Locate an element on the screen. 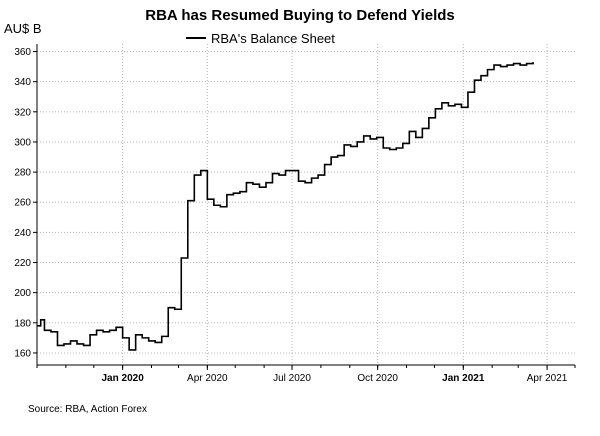 The height and width of the screenshot is (436, 600). legend: RBA's Balance Sheet is located at coordinates (260, 38).